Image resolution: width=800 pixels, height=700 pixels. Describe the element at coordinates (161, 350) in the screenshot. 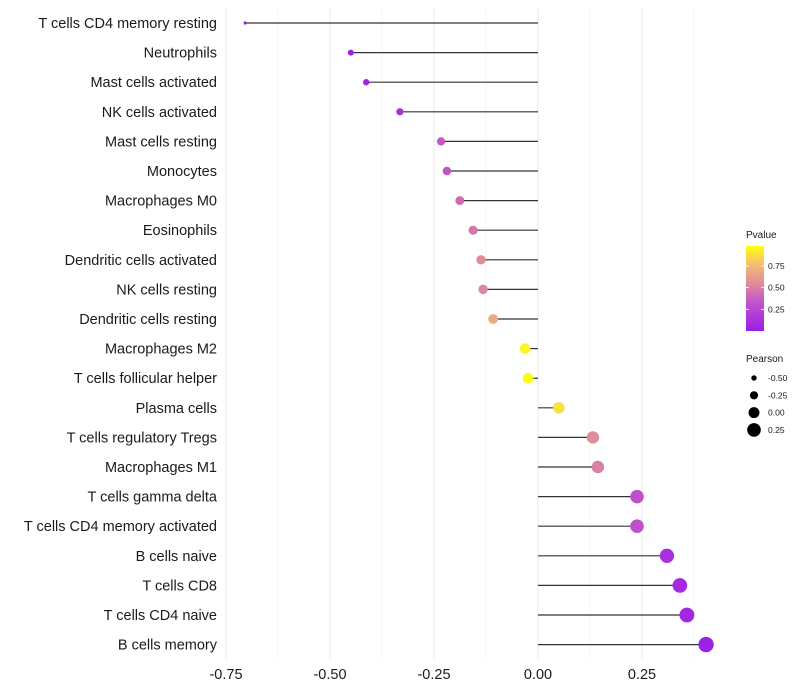

I see `y-tick-label: Macrophages M2` at that location.